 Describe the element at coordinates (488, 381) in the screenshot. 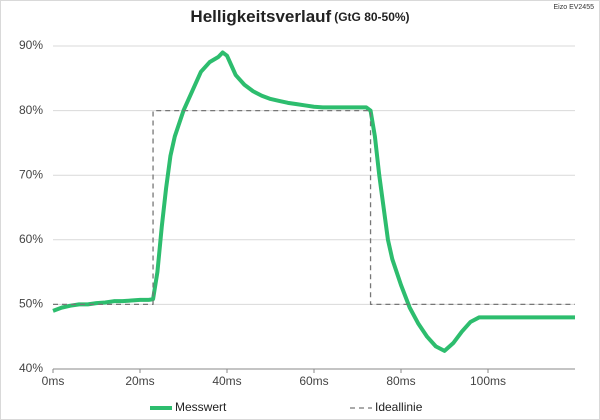

I see `x-tick-label: 100ms` at that location.